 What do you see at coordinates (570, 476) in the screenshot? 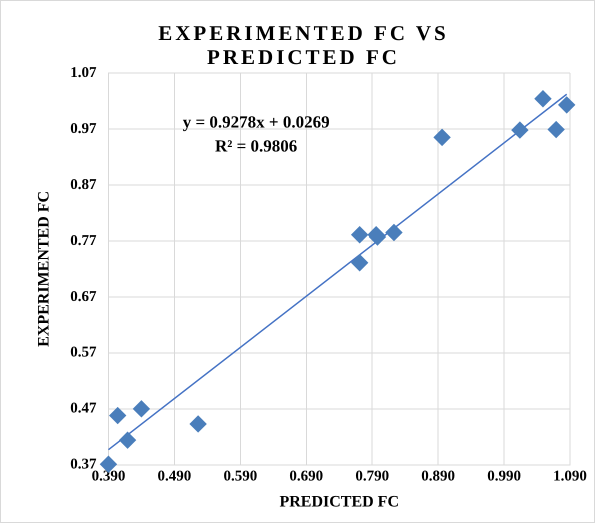
I see `x-tick-label: 1.090` at bounding box center [570, 476].